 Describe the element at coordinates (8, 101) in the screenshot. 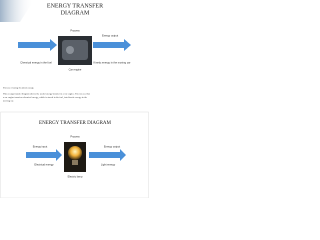

I see `text: moving car.` at that location.